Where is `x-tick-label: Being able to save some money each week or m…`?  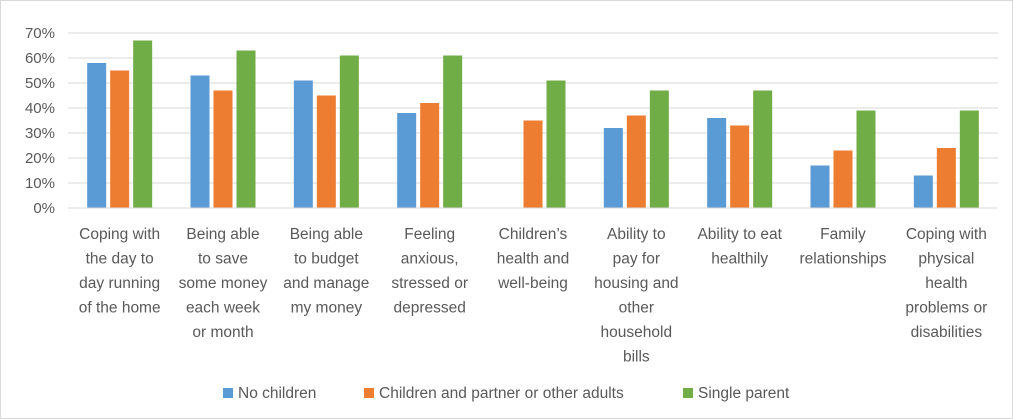
x-tick-label: Being able to save some money each week or m… is located at coordinates (223, 283).